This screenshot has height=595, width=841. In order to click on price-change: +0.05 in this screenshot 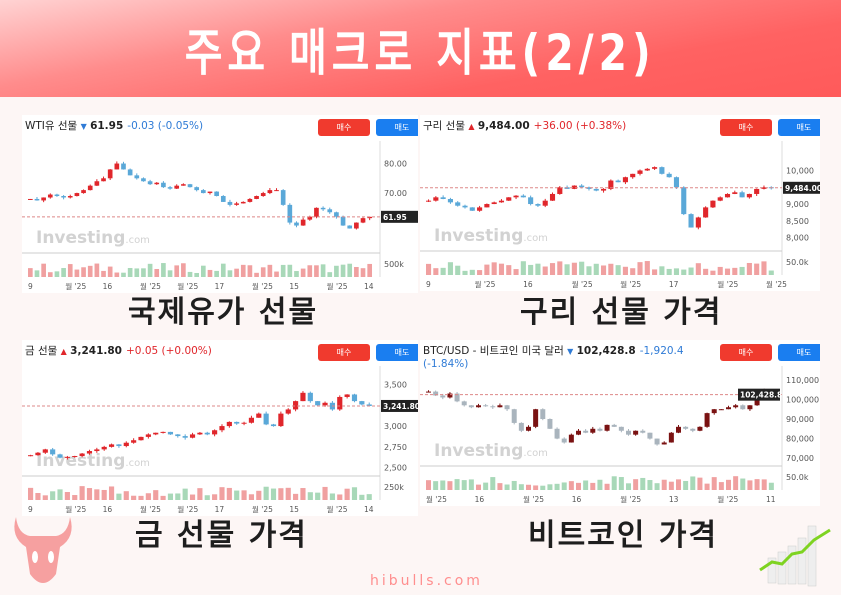, I will do `click(142, 351)`.